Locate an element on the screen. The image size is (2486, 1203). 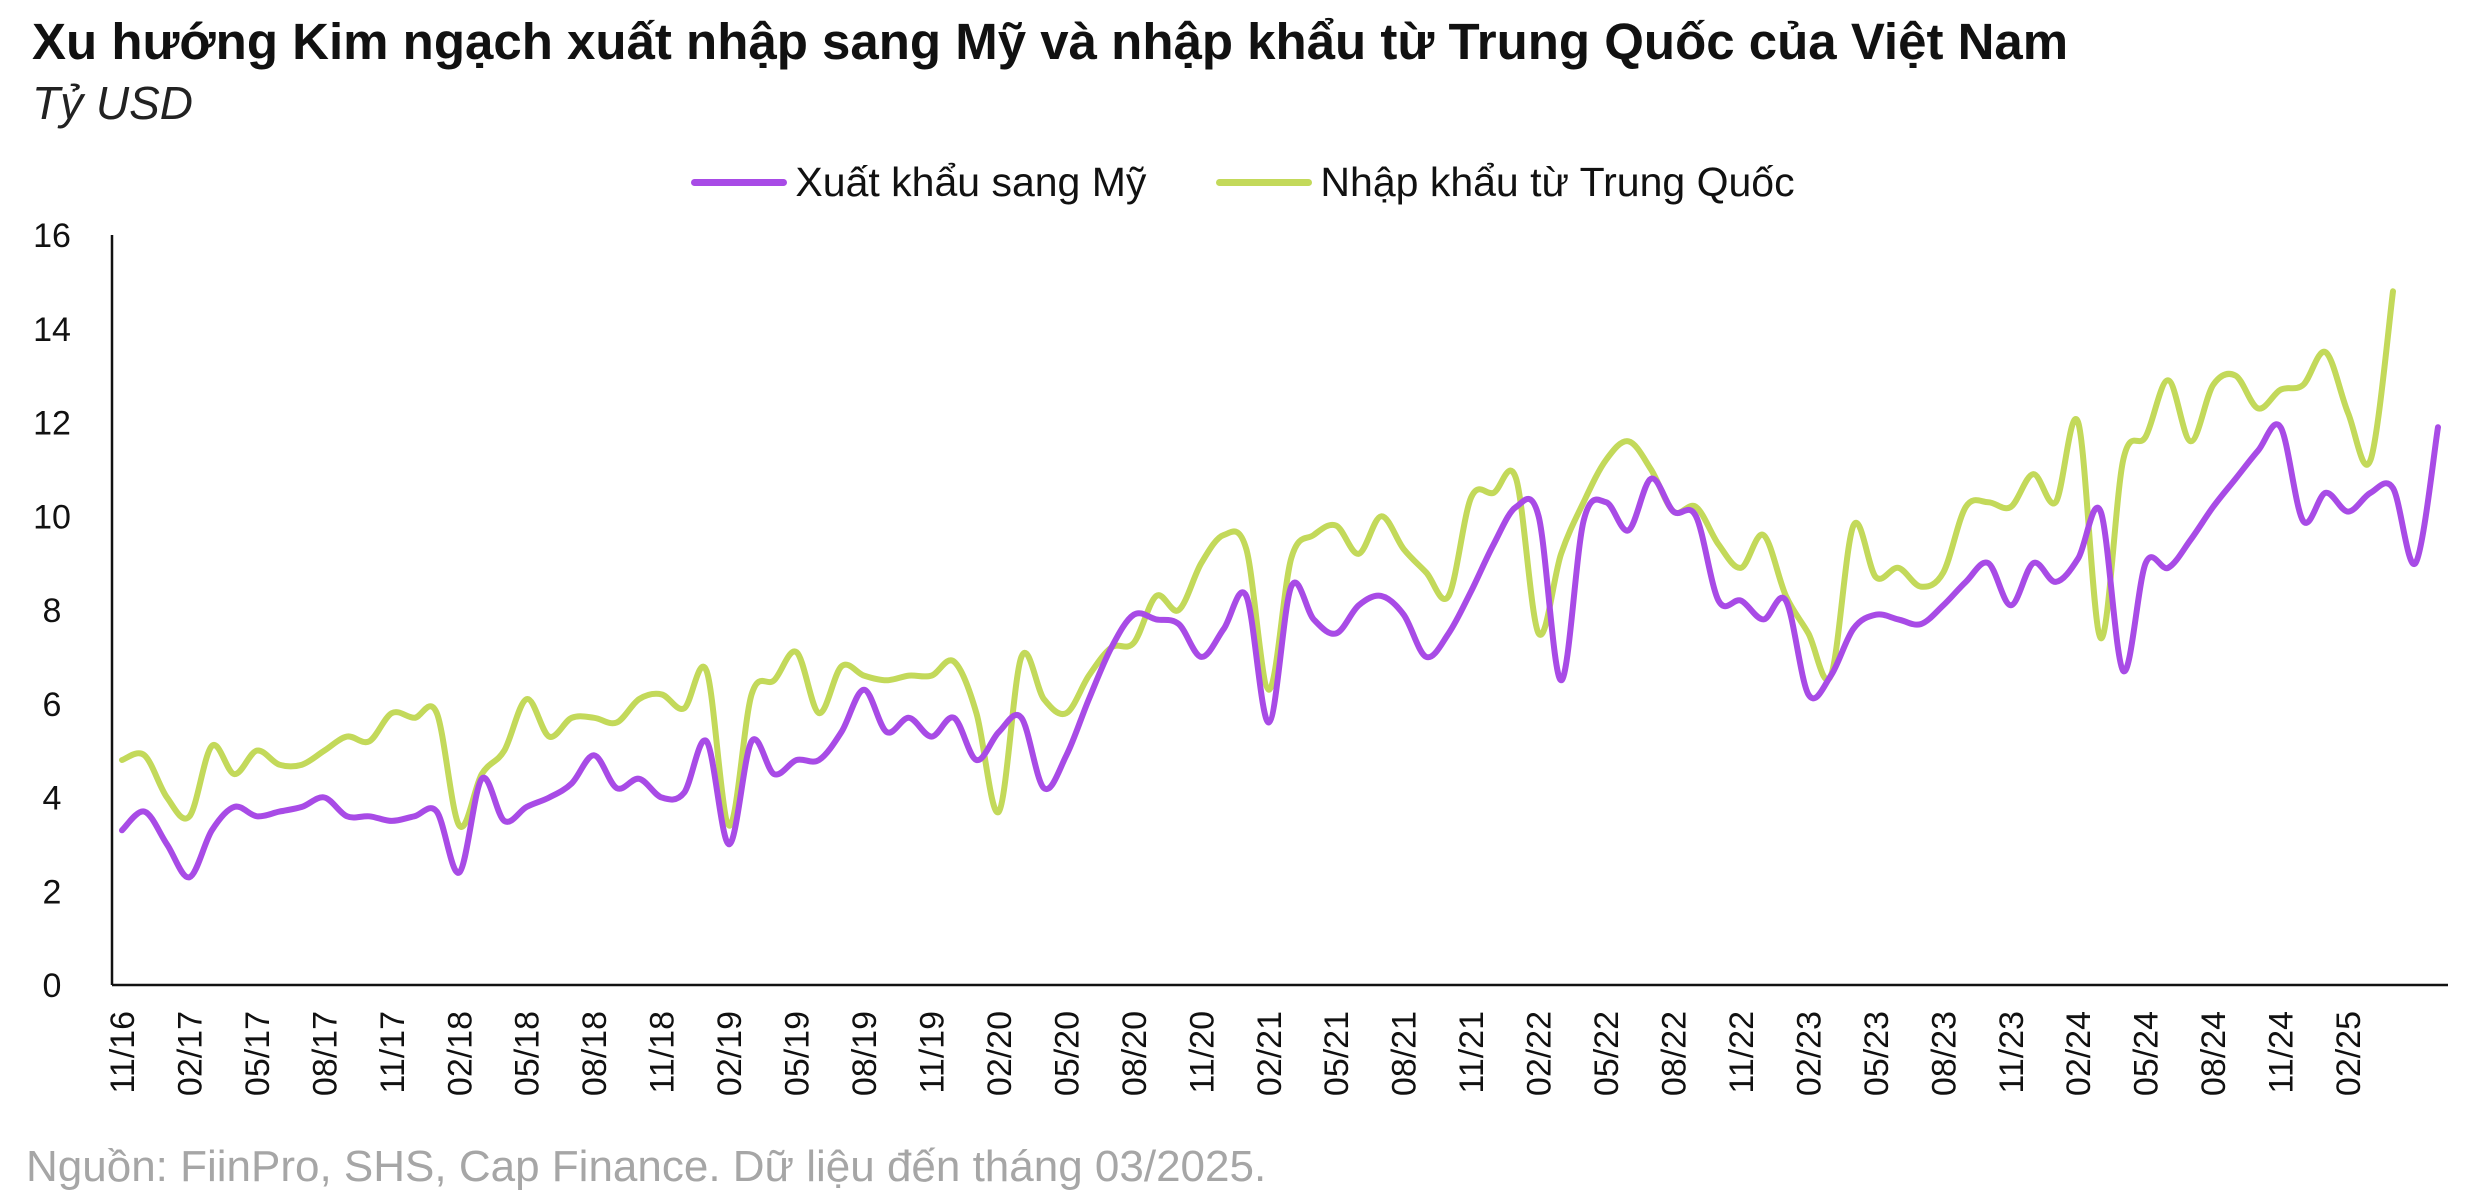
legend-swatch-exports is located at coordinates (739, 182).